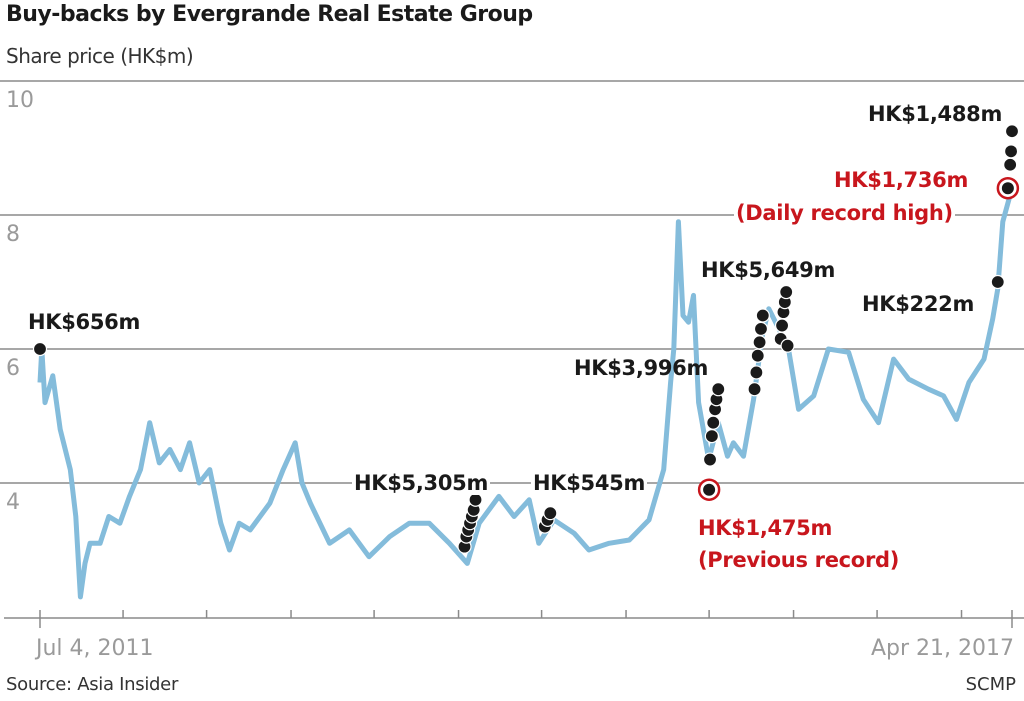 The width and height of the screenshot is (1024, 701). I want to click on annotation-previous-record: (Previous record), so click(799, 560).